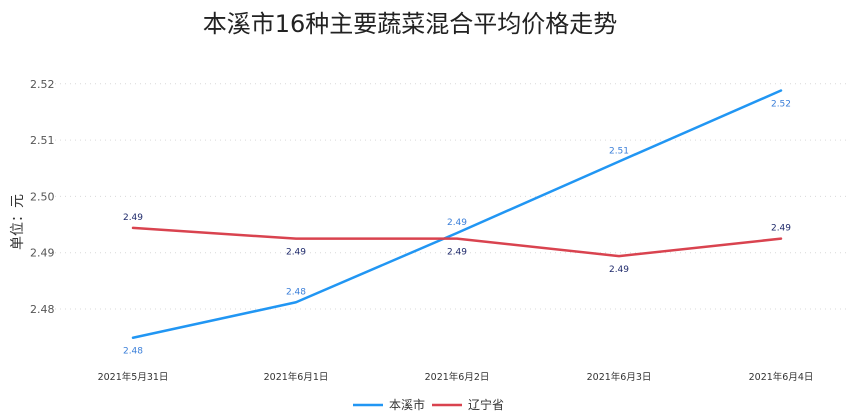  I want to click on x-tick-label: 2021年5月31日, so click(133, 377).